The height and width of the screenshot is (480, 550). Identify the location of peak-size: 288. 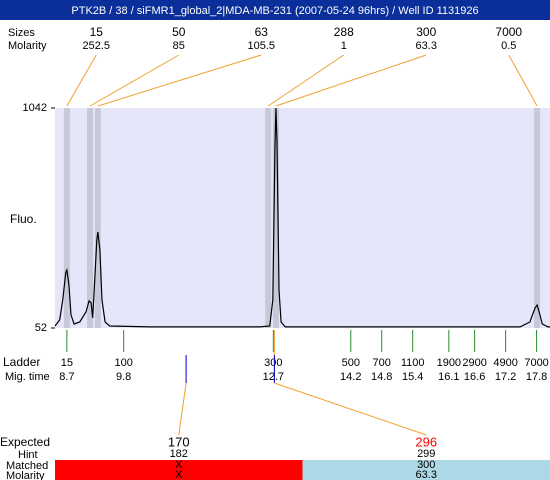
(344, 32).